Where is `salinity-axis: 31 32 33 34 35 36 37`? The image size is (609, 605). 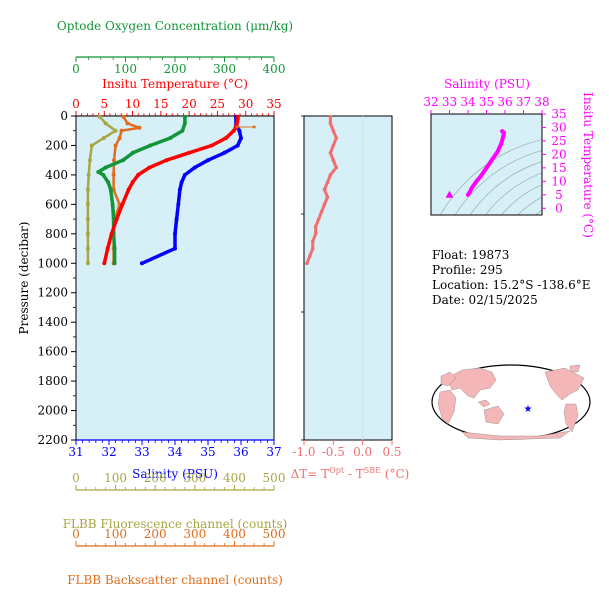 salinity-axis: 31 32 33 34 35 36 37 is located at coordinates (175, 449).